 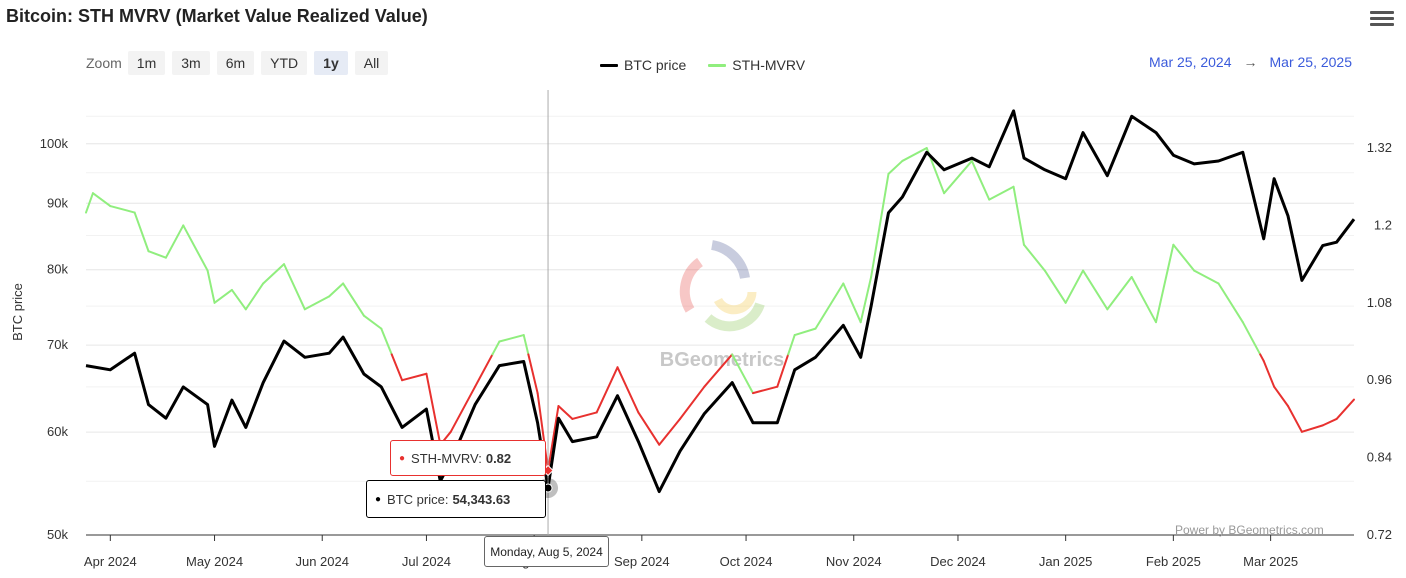 I want to click on x-tick-label: Jun 2024, so click(x=322, y=561).